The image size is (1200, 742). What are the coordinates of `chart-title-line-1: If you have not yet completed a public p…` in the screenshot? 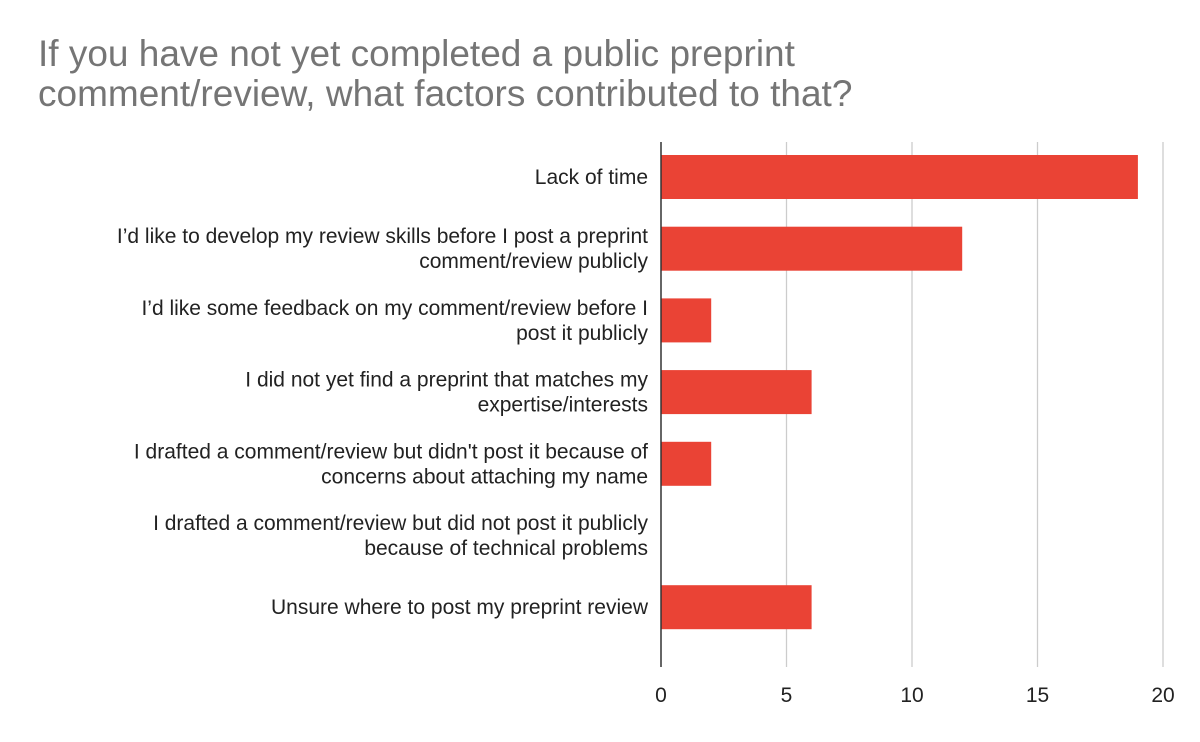 It's located at (416, 53).